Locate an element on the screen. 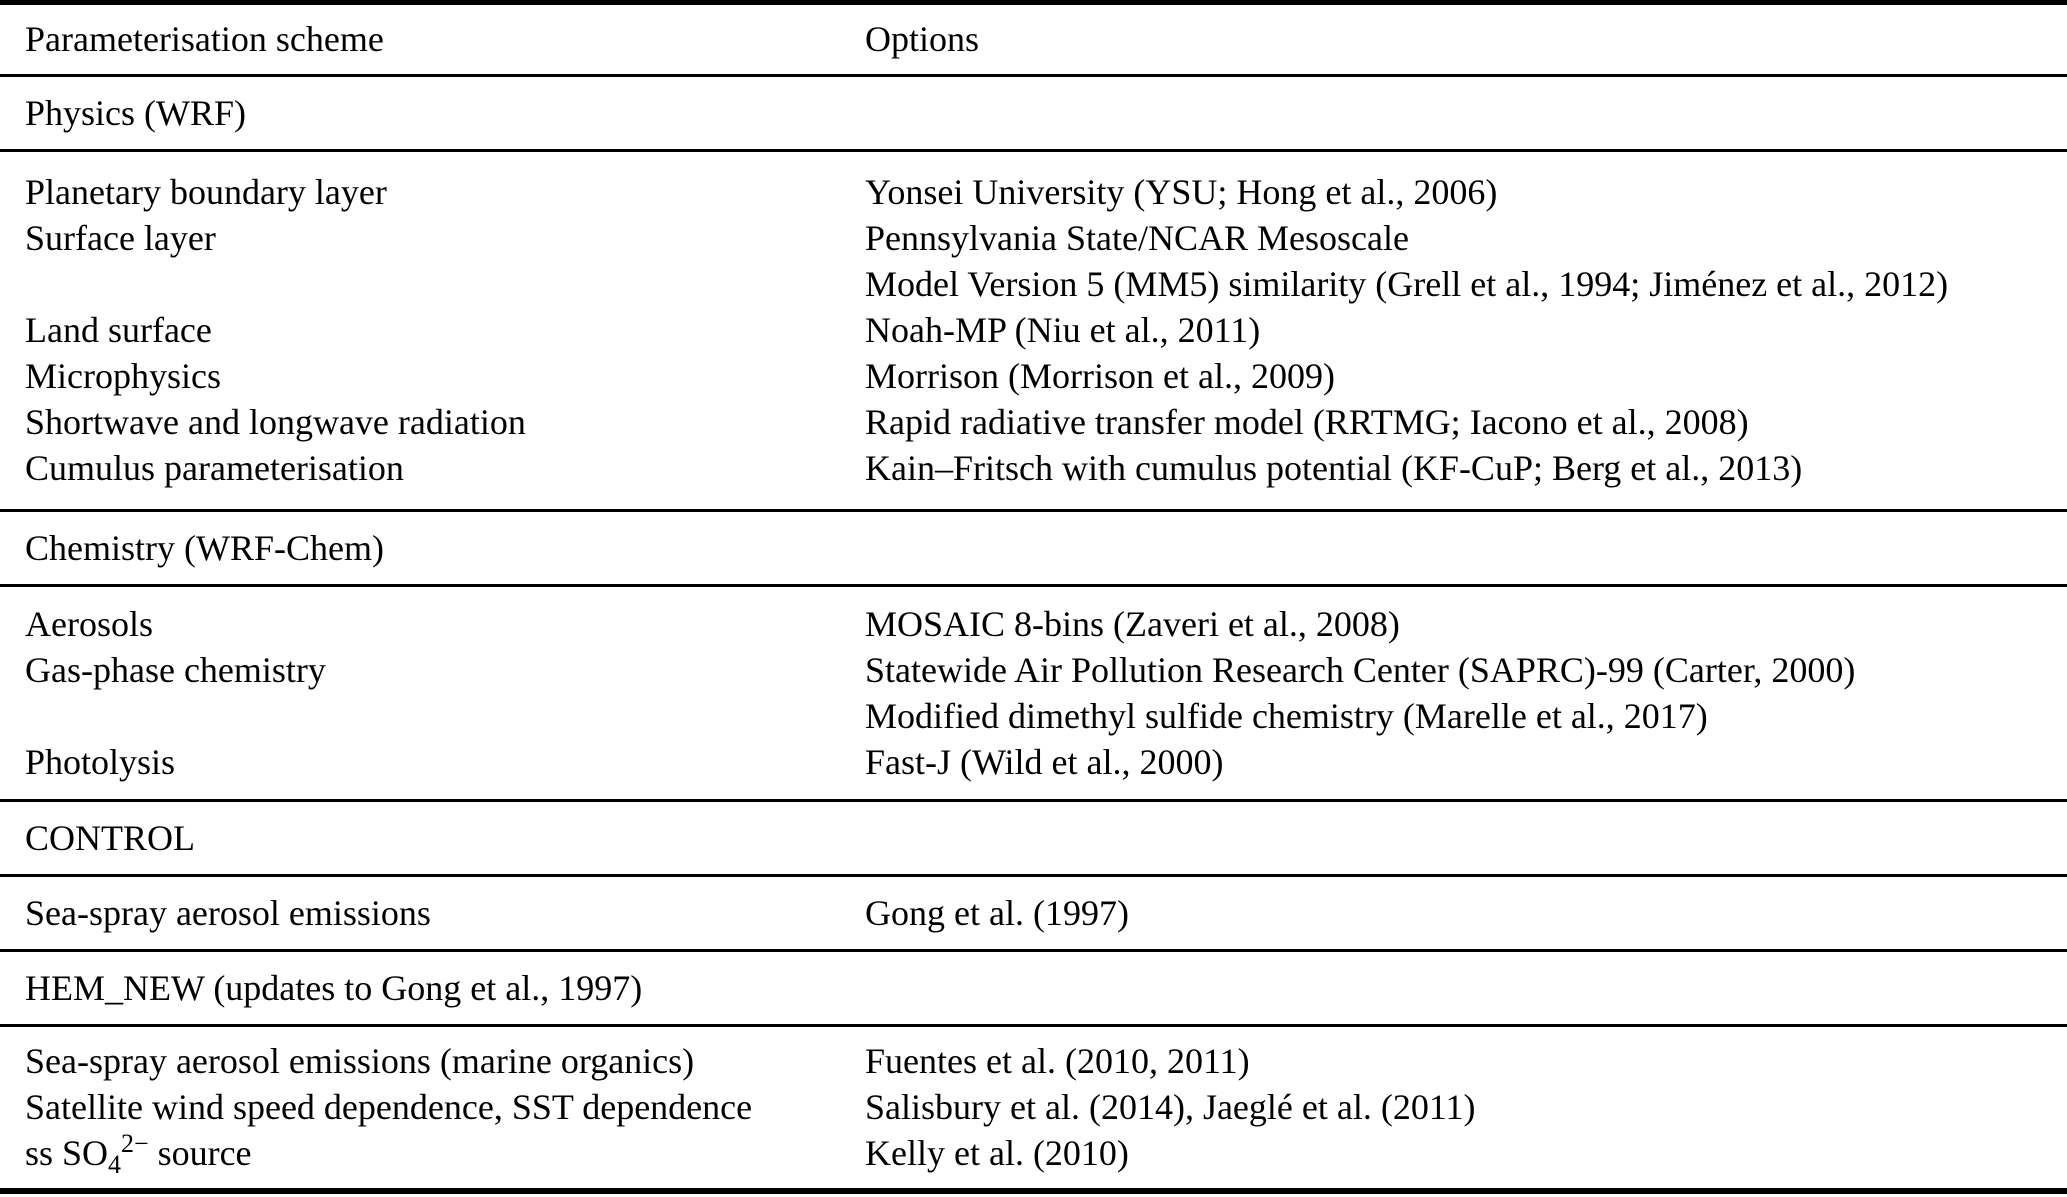 This screenshot has width=2067, height=1197. table-row: ss SO42− source Kelly et al. (2010) is located at coordinates (1033, 1154).